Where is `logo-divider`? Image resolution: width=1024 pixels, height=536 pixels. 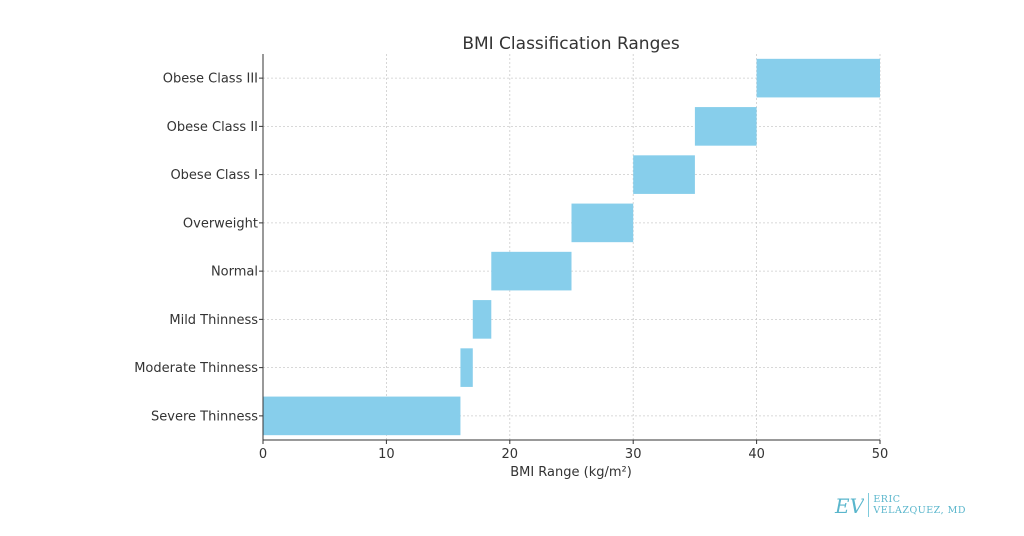
logo-divider is located at coordinates (869, 505).